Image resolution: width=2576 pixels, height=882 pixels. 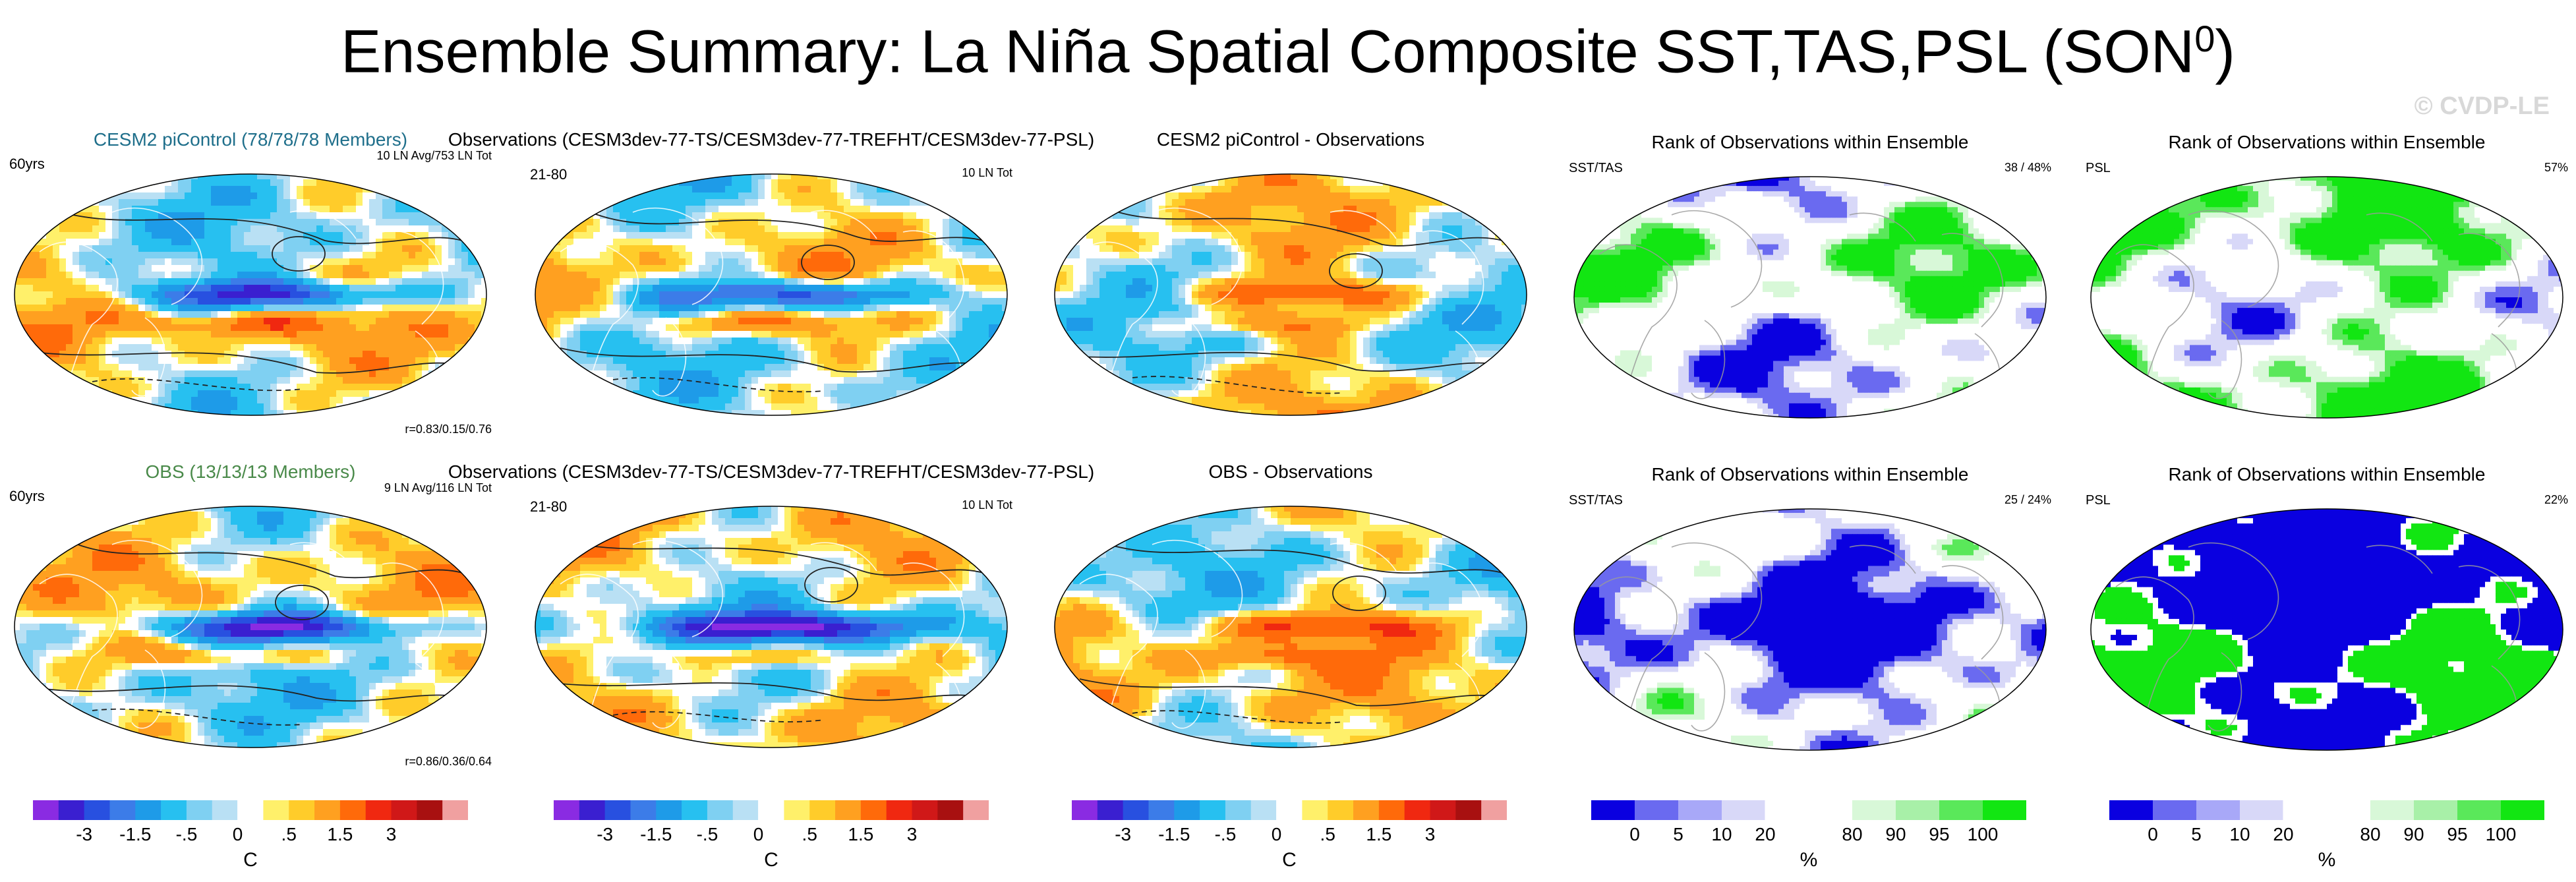 What do you see at coordinates (2556, 500) in the screenshot?
I see `panel-right-label: 22%` at bounding box center [2556, 500].